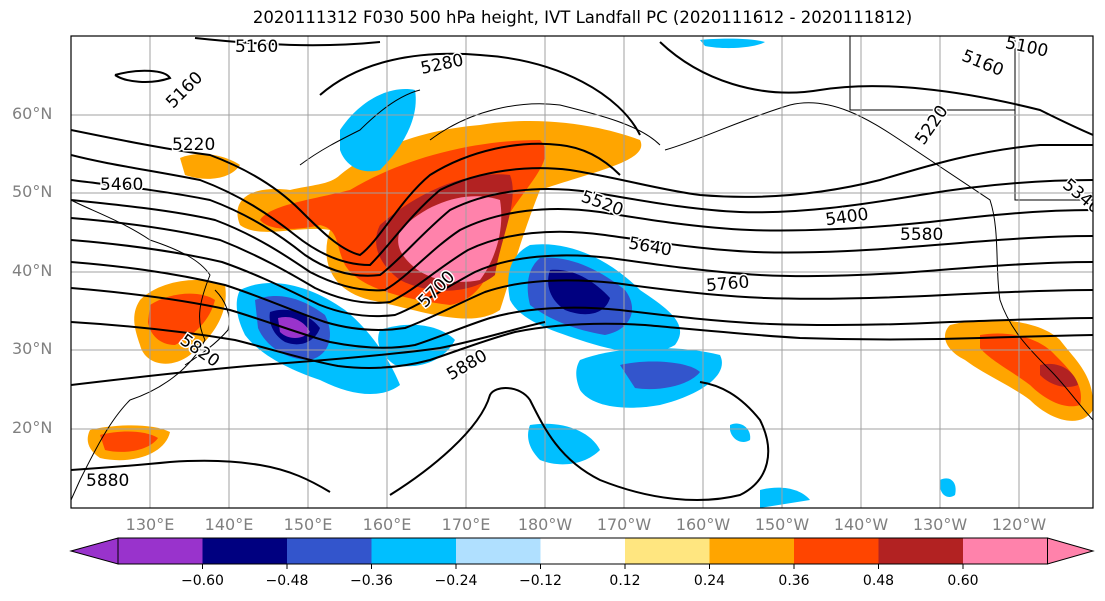 This screenshot has width=1105, height=601. What do you see at coordinates (1019, 524) in the screenshot?
I see `lon-label-120w: 120°W` at bounding box center [1019, 524].